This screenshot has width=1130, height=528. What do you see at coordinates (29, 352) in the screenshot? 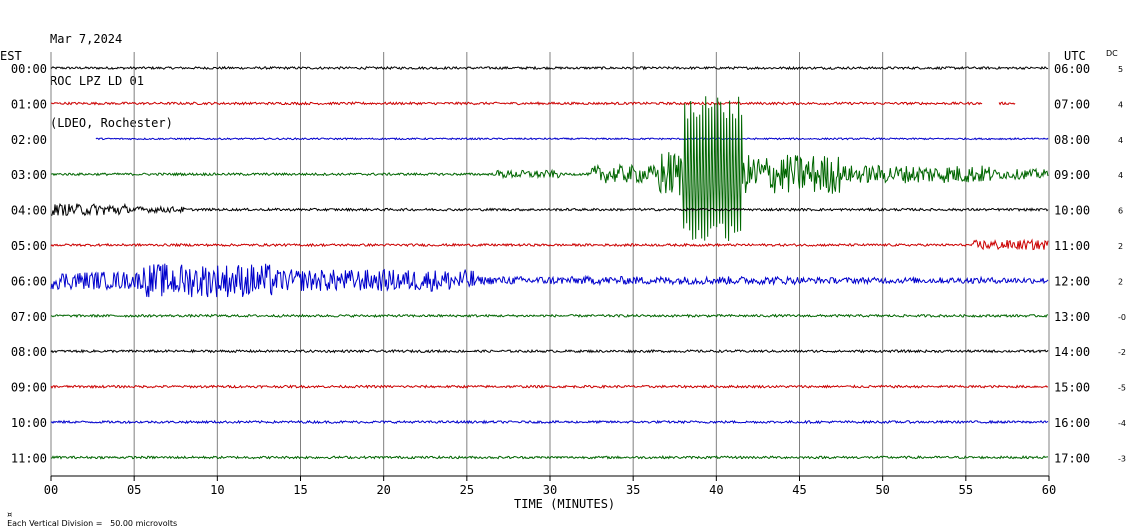
I see `est-time-label: 08:00` at bounding box center [29, 352].